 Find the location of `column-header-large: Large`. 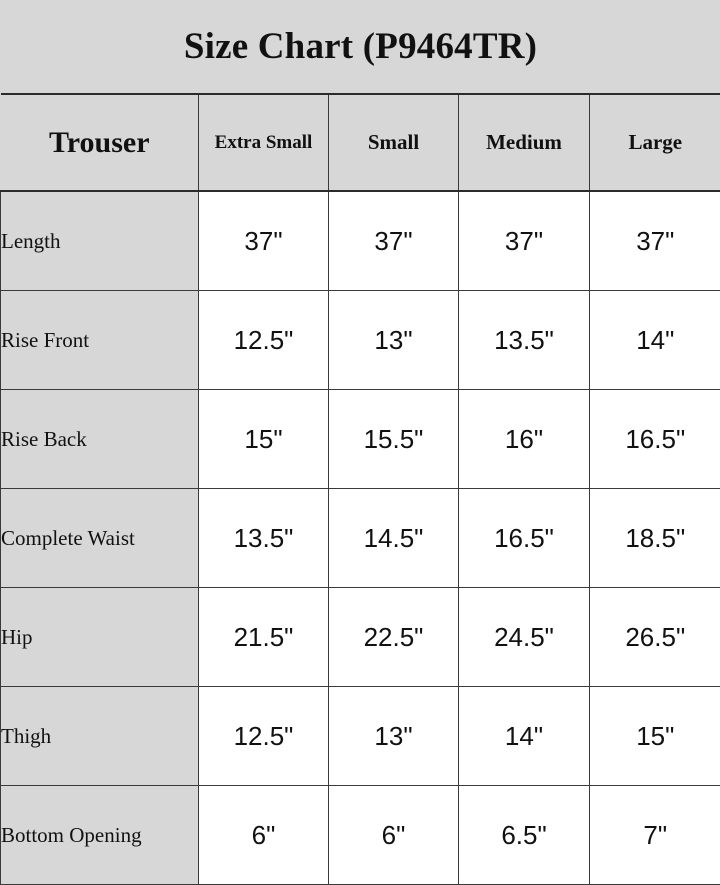

column-header-large: Large is located at coordinates (655, 142).